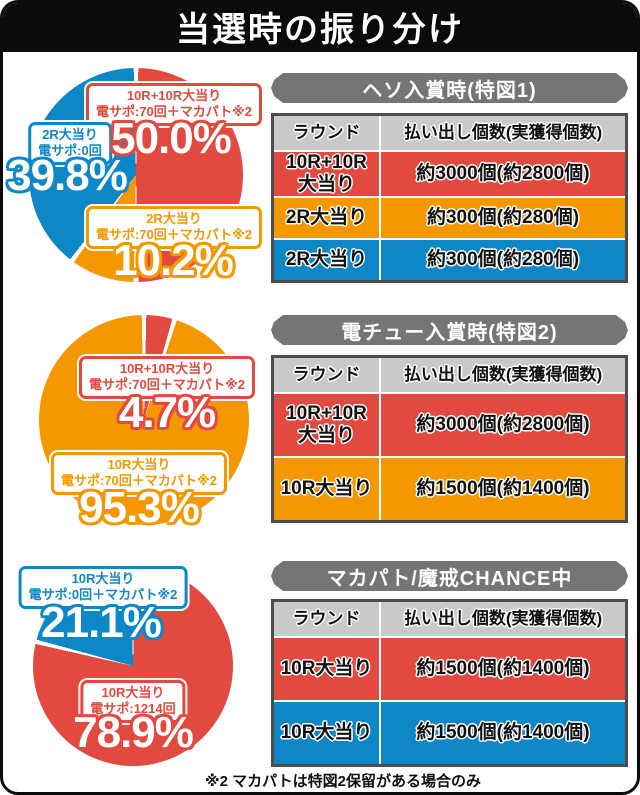 This screenshot has width=640, height=795. I want to click on pie1-label-orange: 2R大当り 電サポ:70回＋マカパト※2, so click(174, 227).